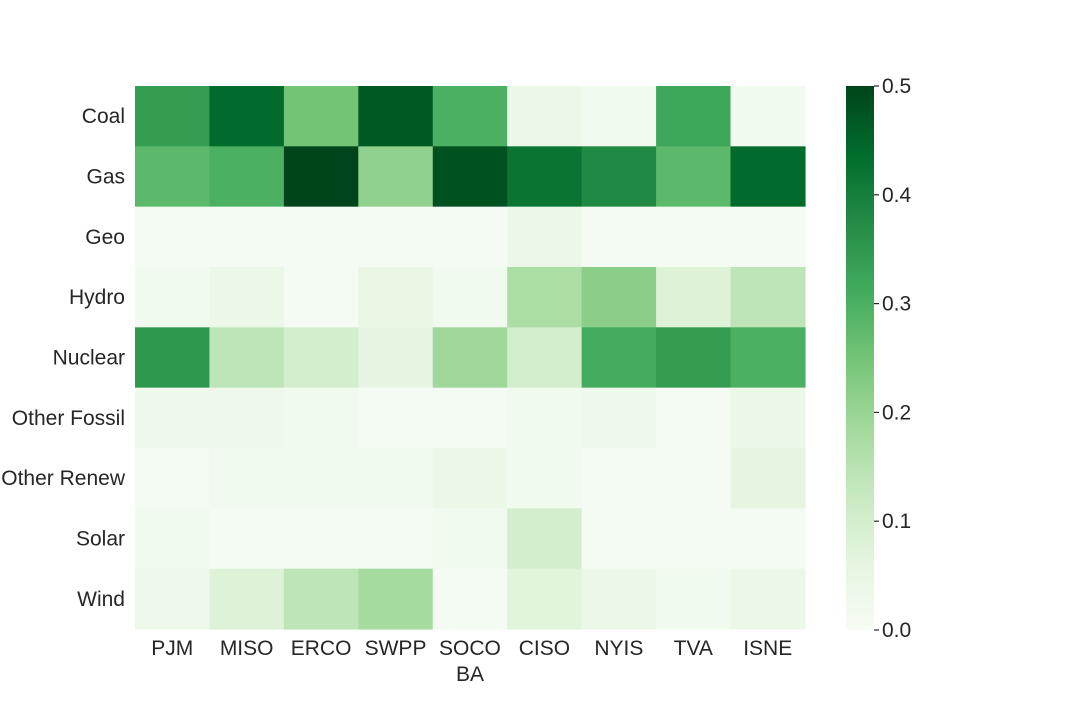 This screenshot has width=1080, height=720. Describe the element at coordinates (545, 297) in the screenshot. I see `heatmap-cell-hydro-ciso` at that location.